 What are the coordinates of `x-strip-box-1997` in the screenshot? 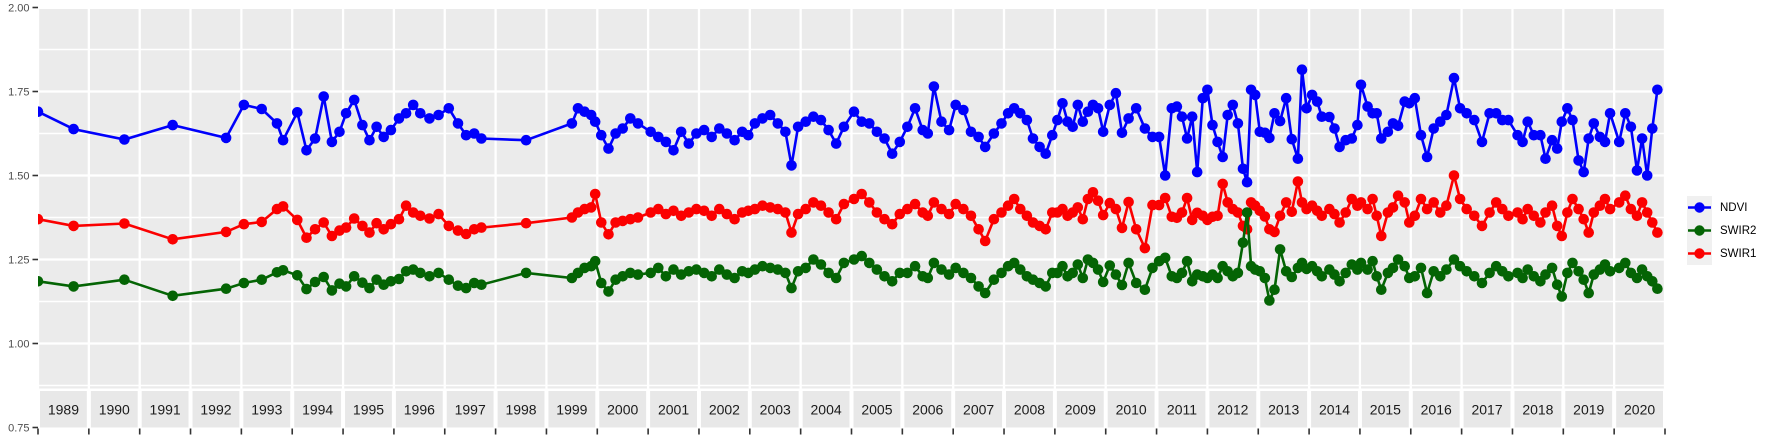 It's located at (470, 409).